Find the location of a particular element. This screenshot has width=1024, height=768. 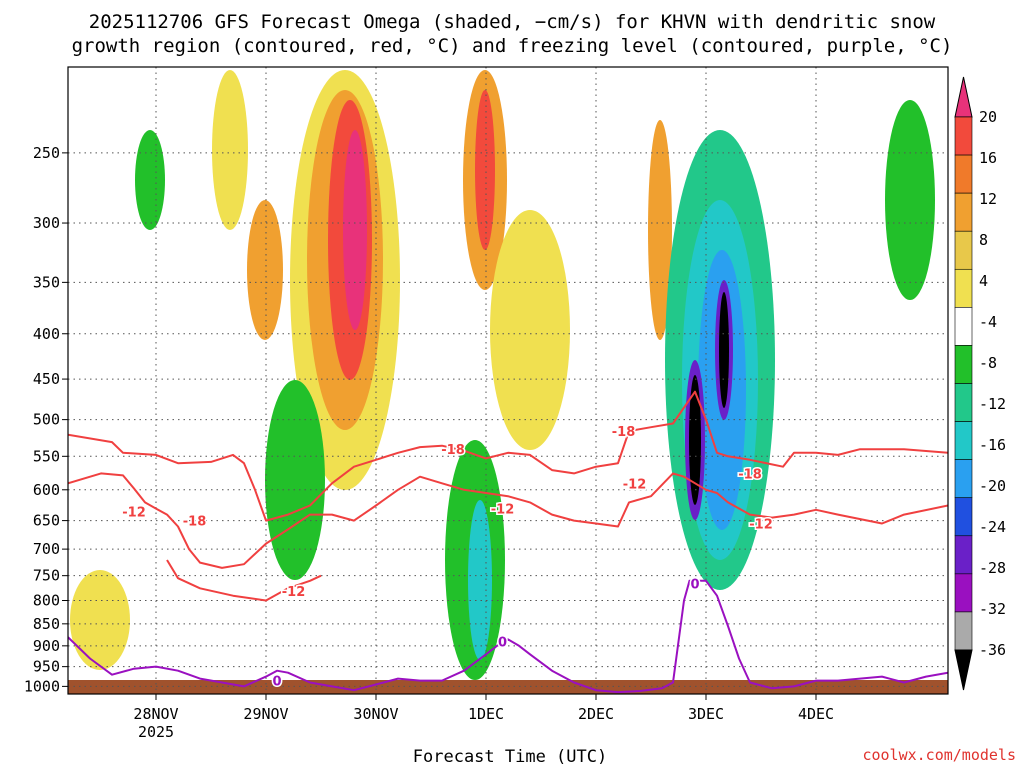

colorbar: 20 16 12 8 4 -4 -8 -12 -16 -20 -24 -28 -32 -36 is located at coordinates (980, 383).